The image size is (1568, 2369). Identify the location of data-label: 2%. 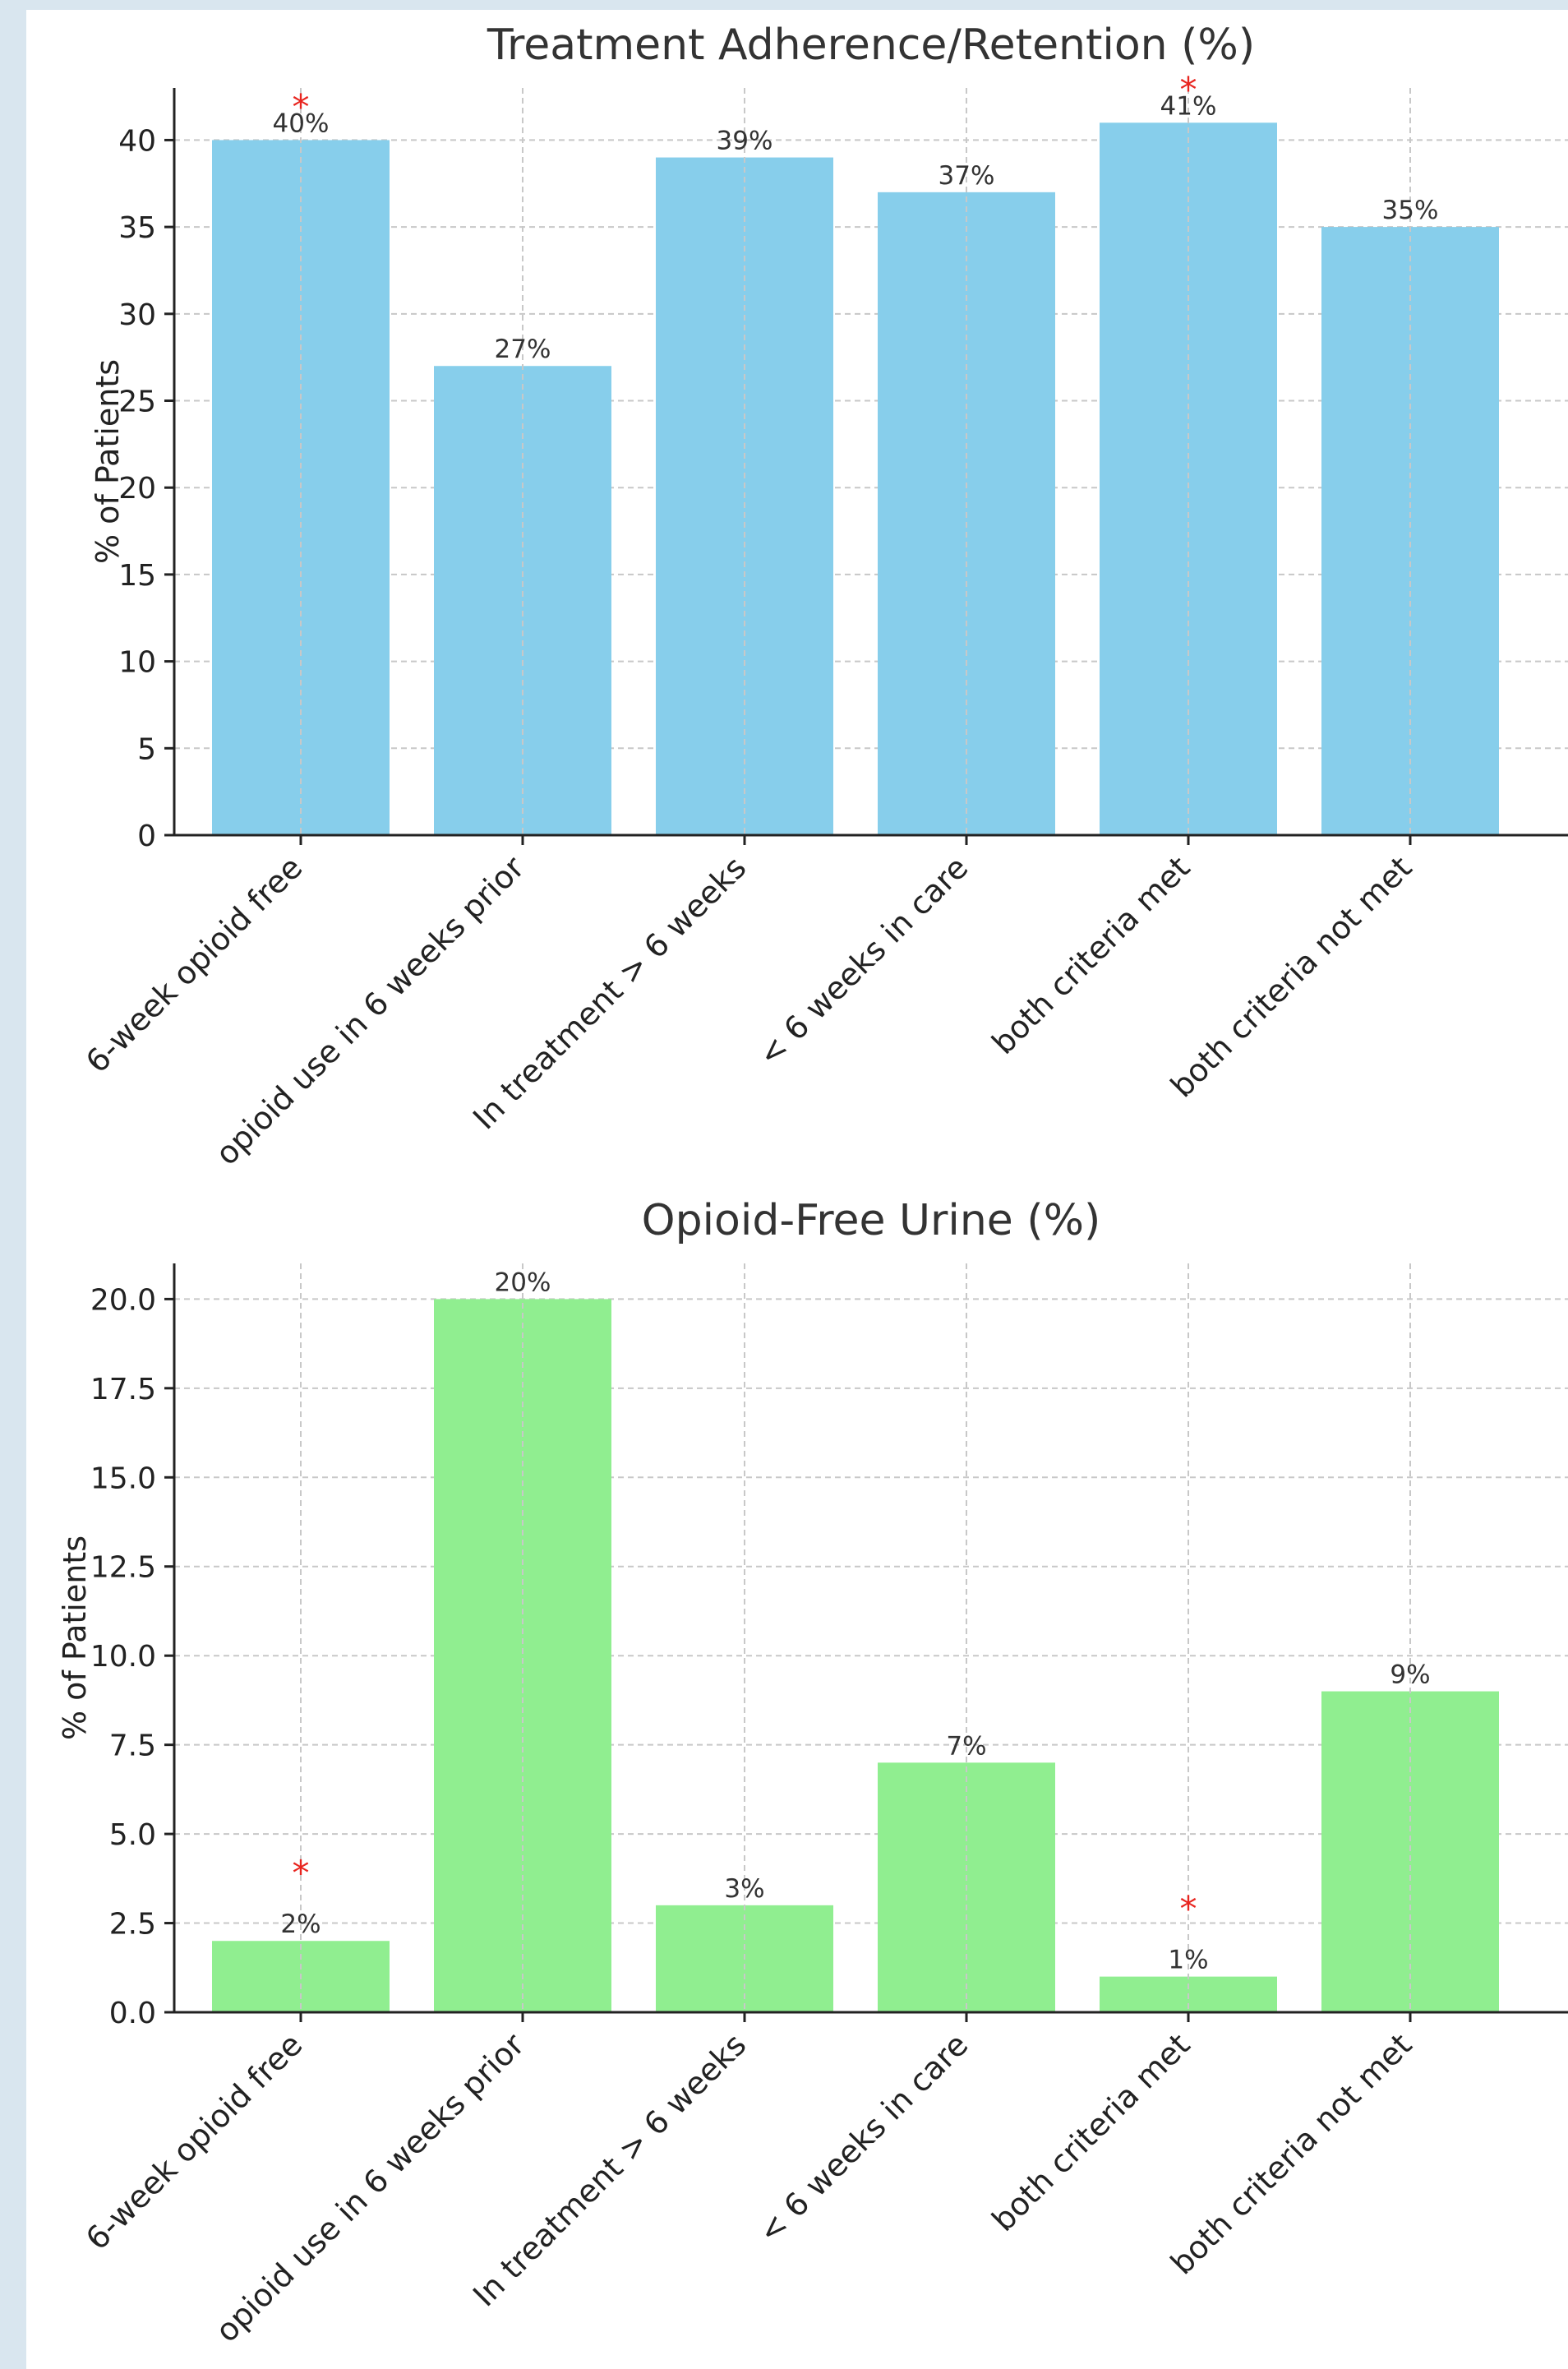
(300, 1924).